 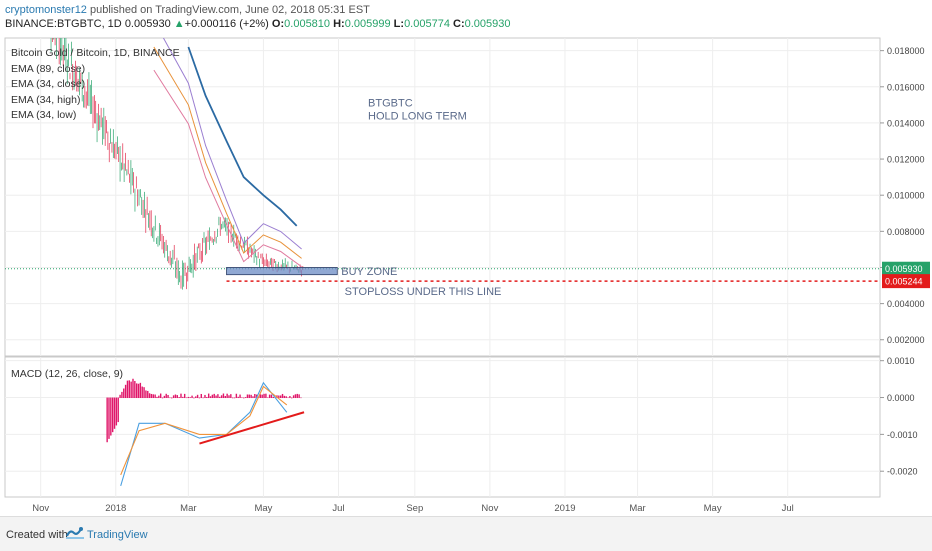 I want to click on footer: Created with TradingView, so click(x=466, y=533).